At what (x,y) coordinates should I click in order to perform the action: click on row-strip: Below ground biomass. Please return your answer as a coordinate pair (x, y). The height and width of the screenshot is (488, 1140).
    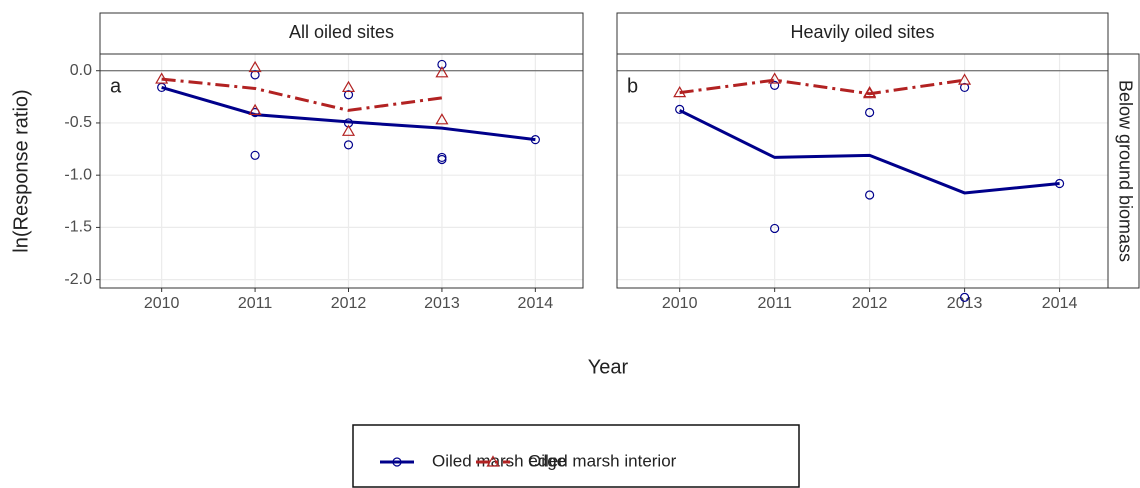
    Looking at the image, I should click on (1125, 171).